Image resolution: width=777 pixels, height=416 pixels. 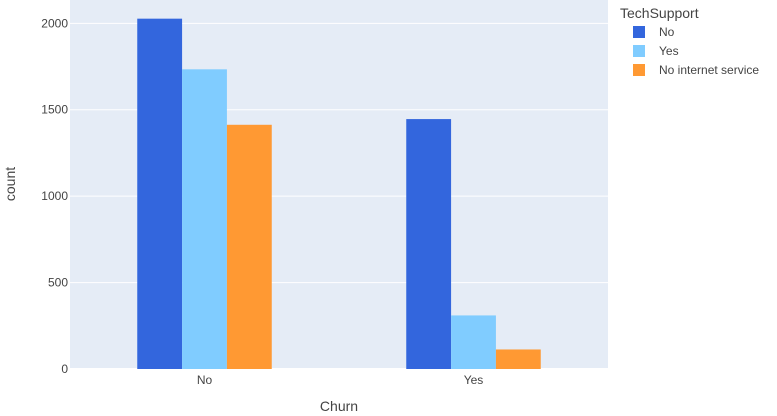 What do you see at coordinates (669, 51) in the screenshot?
I see `legend-label: Yes` at bounding box center [669, 51].